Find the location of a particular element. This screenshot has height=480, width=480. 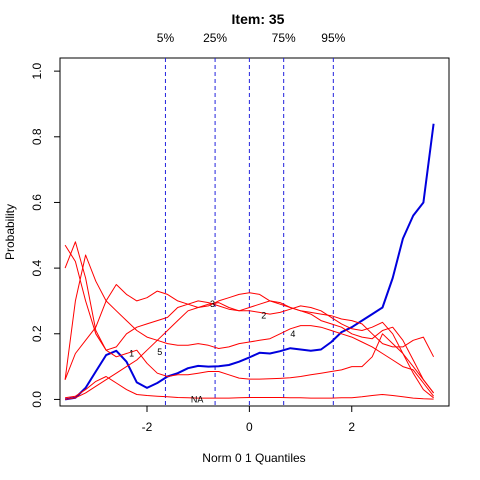

x-tick-label: 2 is located at coordinates (351, 427).